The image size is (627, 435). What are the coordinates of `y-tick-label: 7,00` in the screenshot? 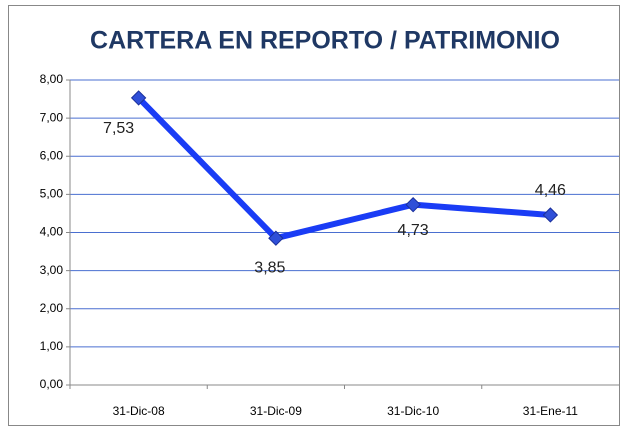 It's located at (52, 117).